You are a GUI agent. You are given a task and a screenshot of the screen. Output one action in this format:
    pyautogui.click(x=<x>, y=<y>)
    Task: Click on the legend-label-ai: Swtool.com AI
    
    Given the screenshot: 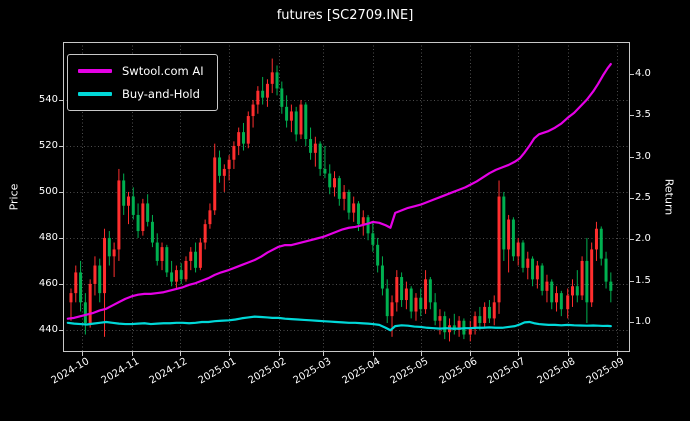 What is the action you would take?
    pyautogui.click(x=163, y=71)
    